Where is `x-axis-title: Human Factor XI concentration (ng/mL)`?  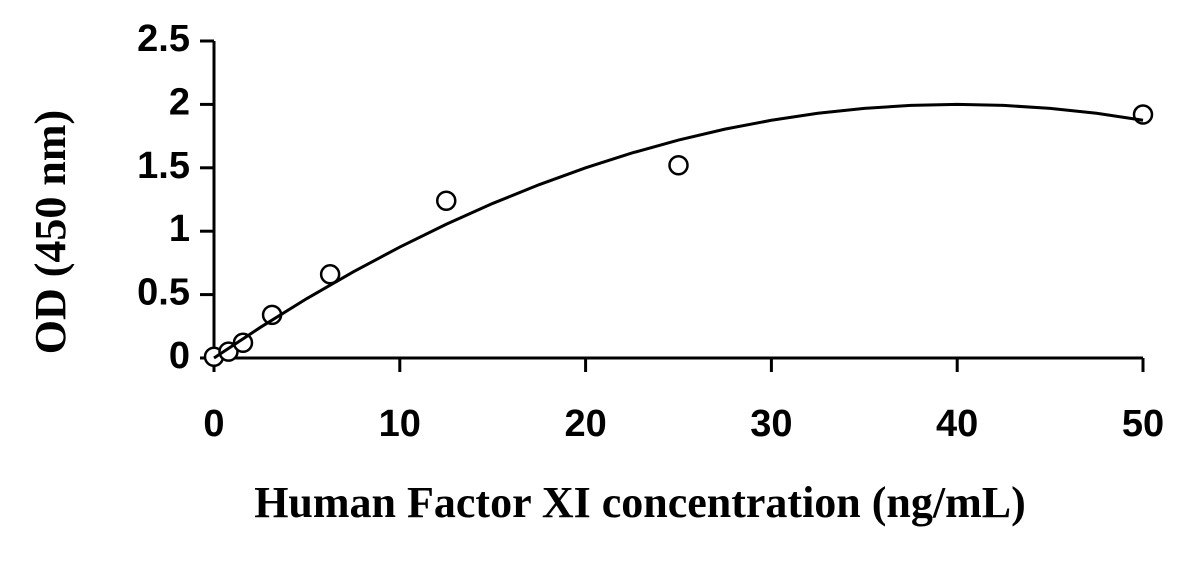
x-axis-title: Human Factor XI concentration (ng/mL) is located at coordinates (640, 502).